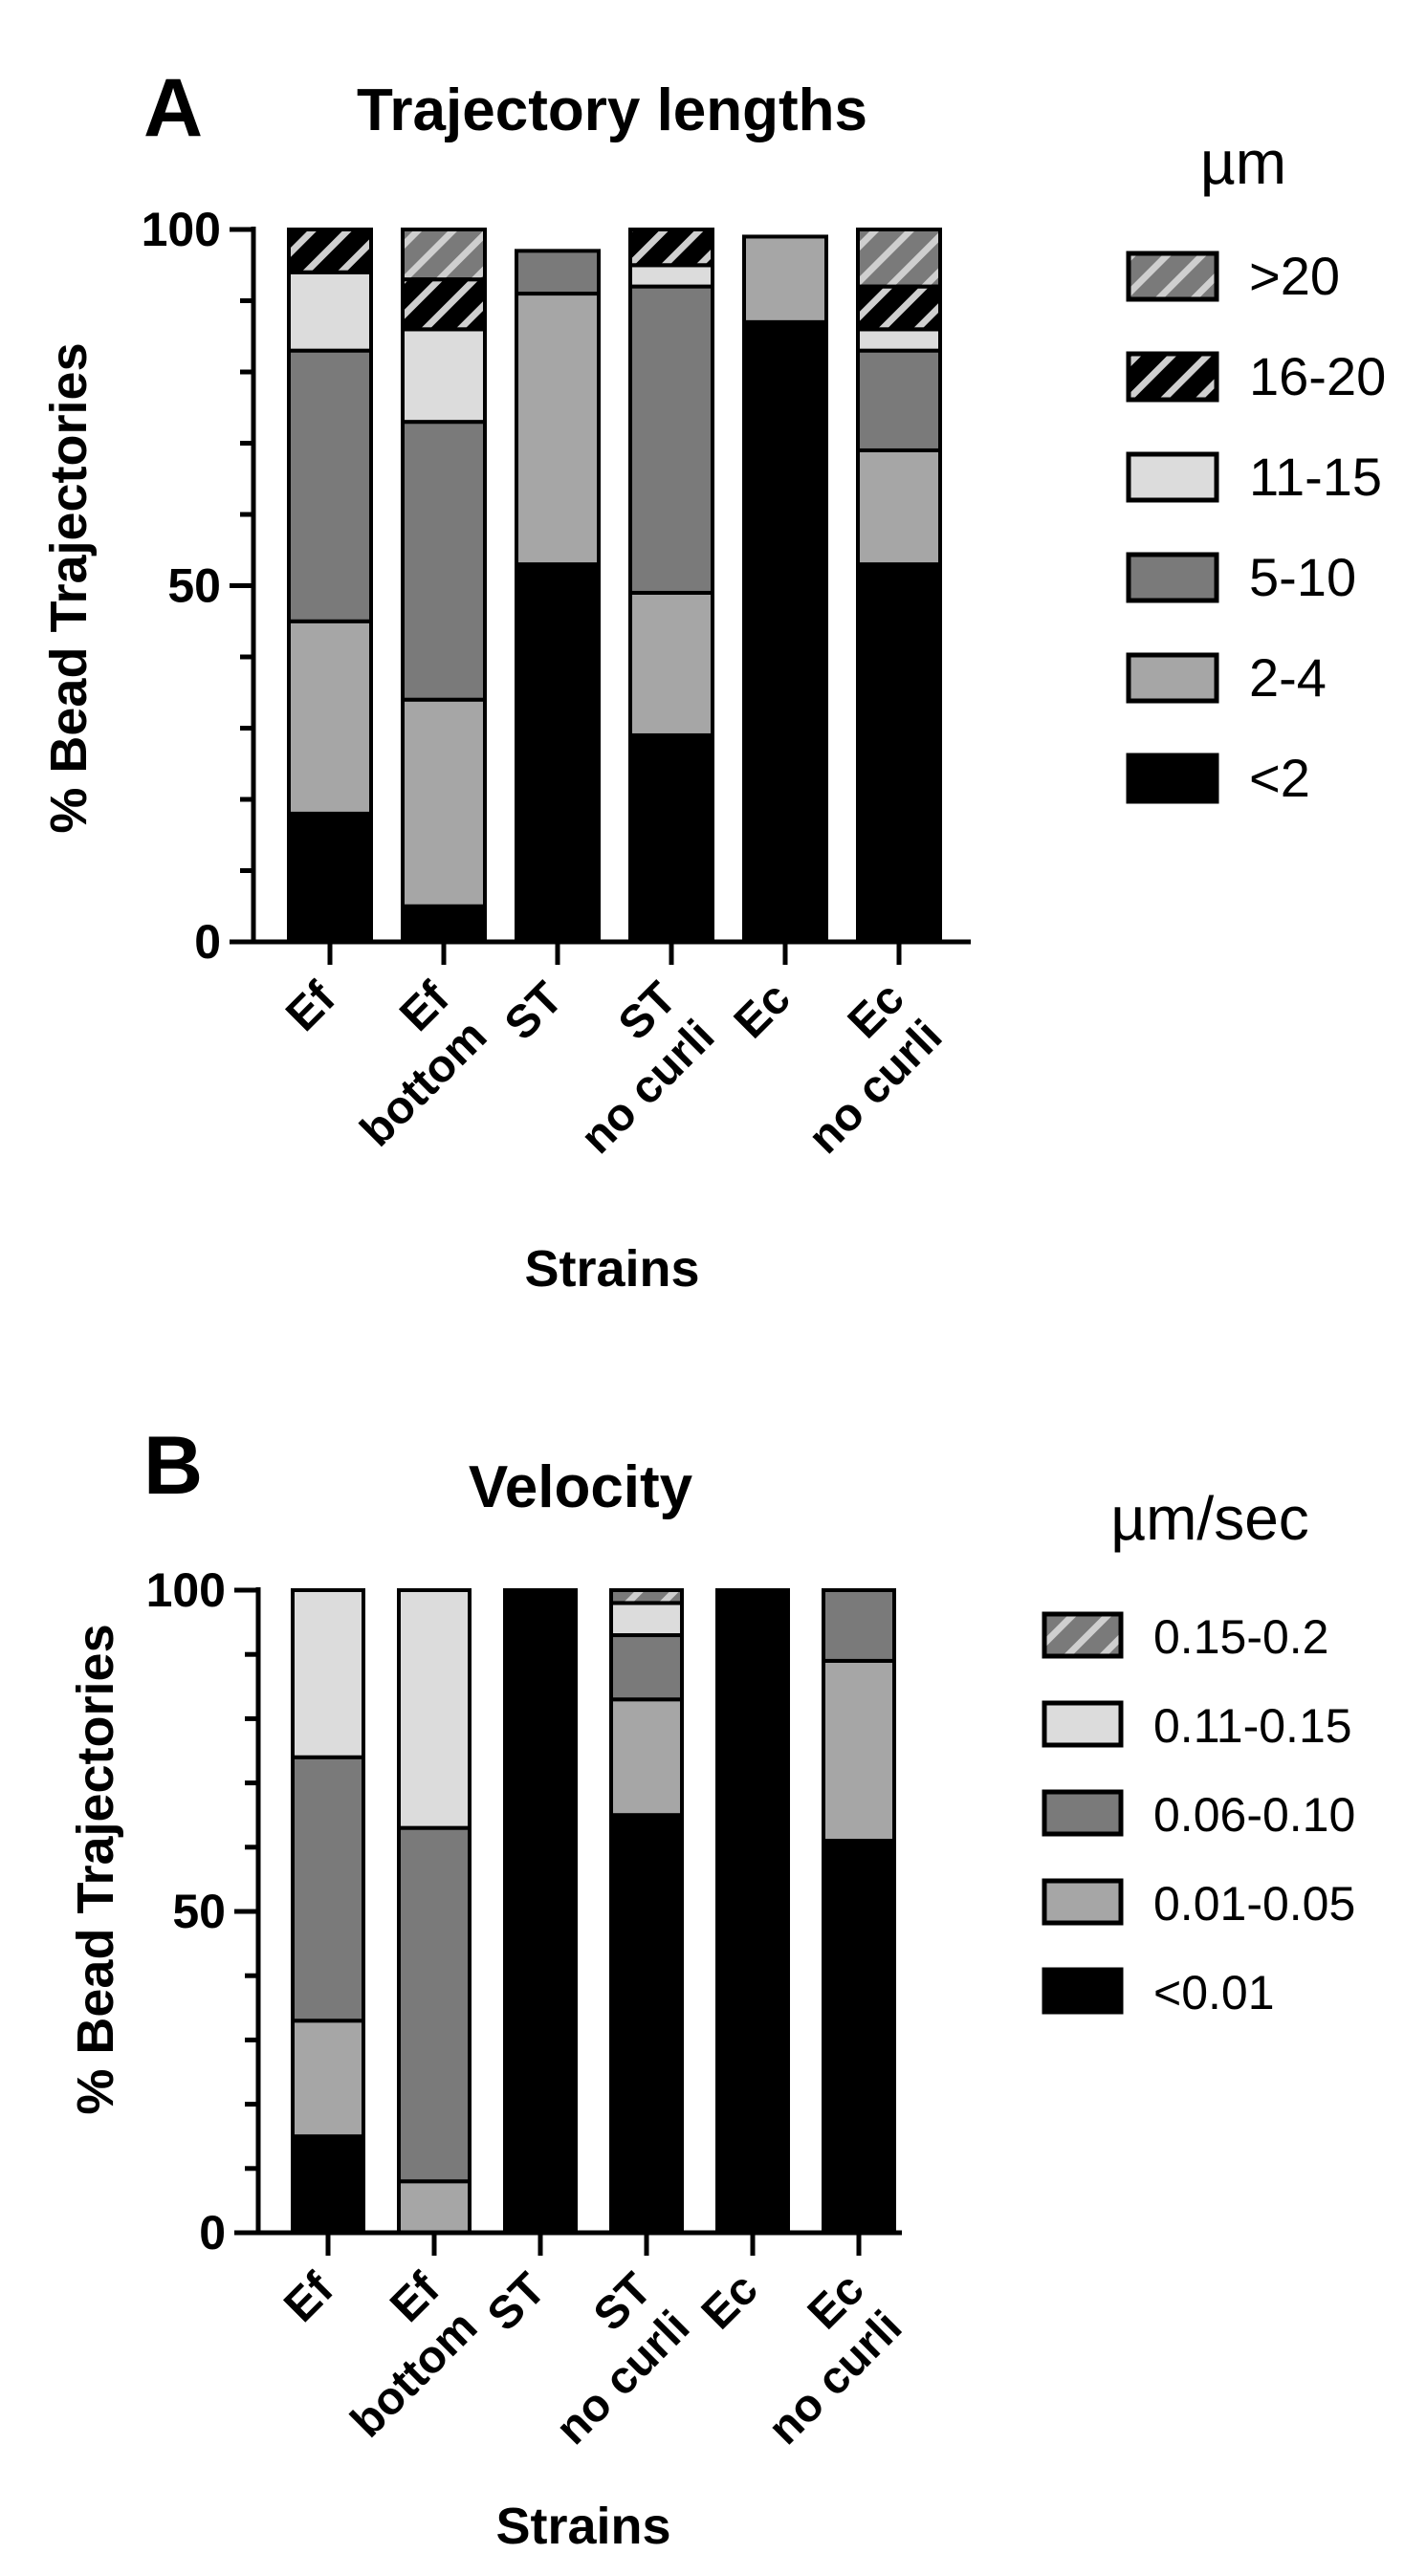  What do you see at coordinates (1288, 677) in the screenshot?
I see `chart-a-legend-label-5: 2-4` at bounding box center [1288, 677].